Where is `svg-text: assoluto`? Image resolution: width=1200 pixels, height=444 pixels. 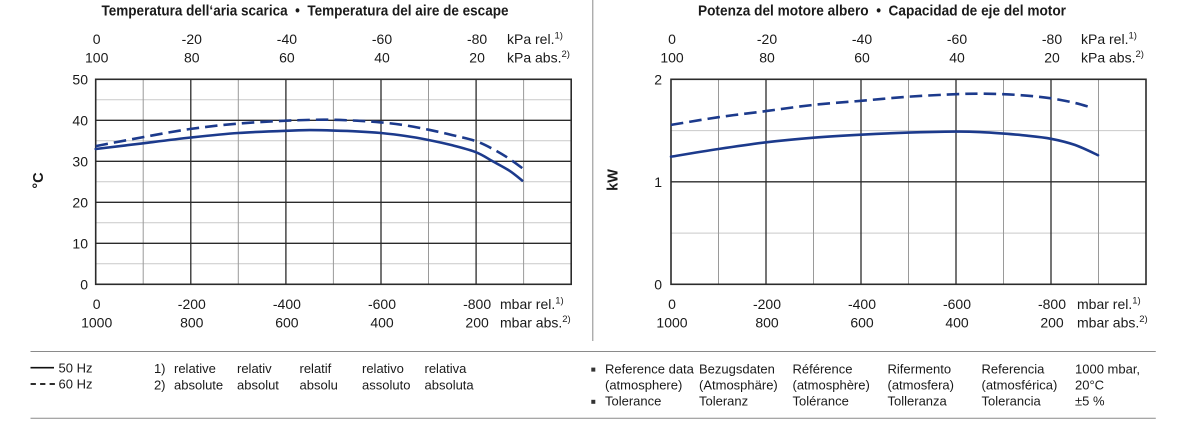
svg-text: assoluto is located at coordinates (386, 385).